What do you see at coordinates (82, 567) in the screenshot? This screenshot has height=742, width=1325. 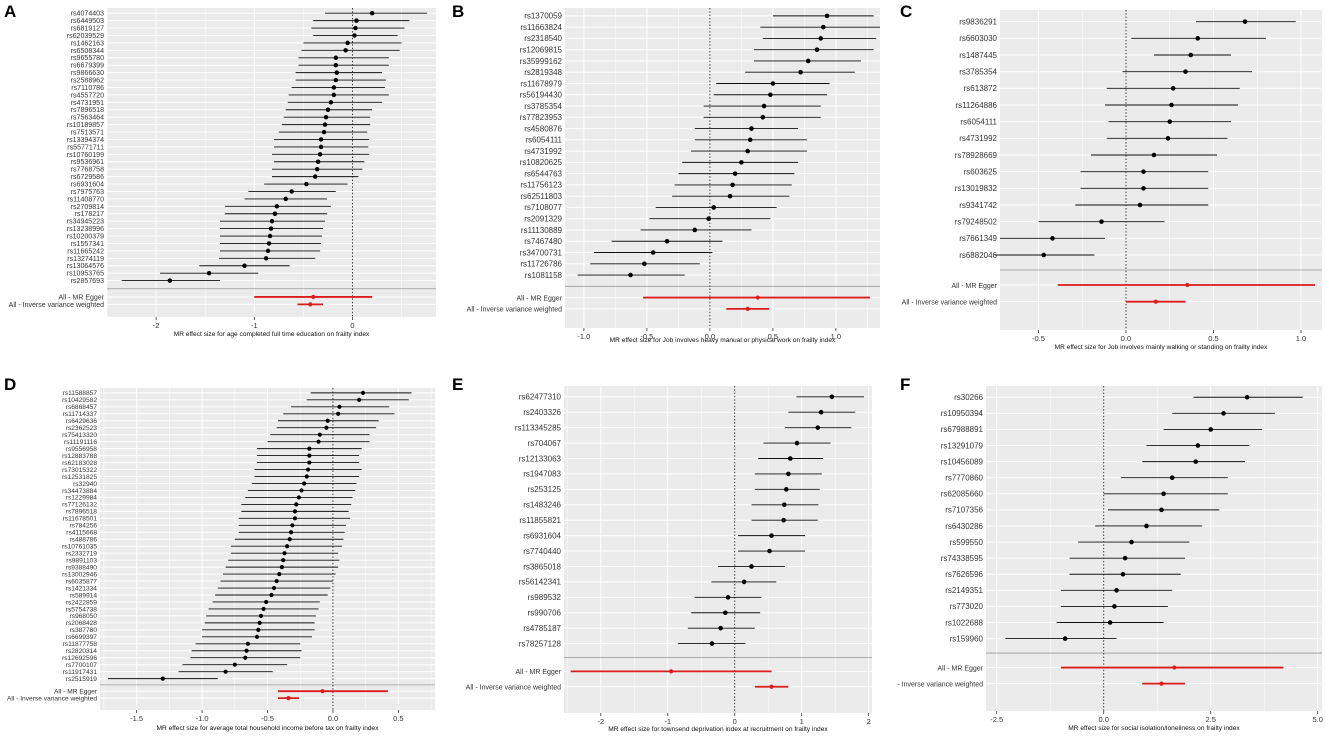 I see `snp-label: rs9388490` at bounding box center [82, 567].